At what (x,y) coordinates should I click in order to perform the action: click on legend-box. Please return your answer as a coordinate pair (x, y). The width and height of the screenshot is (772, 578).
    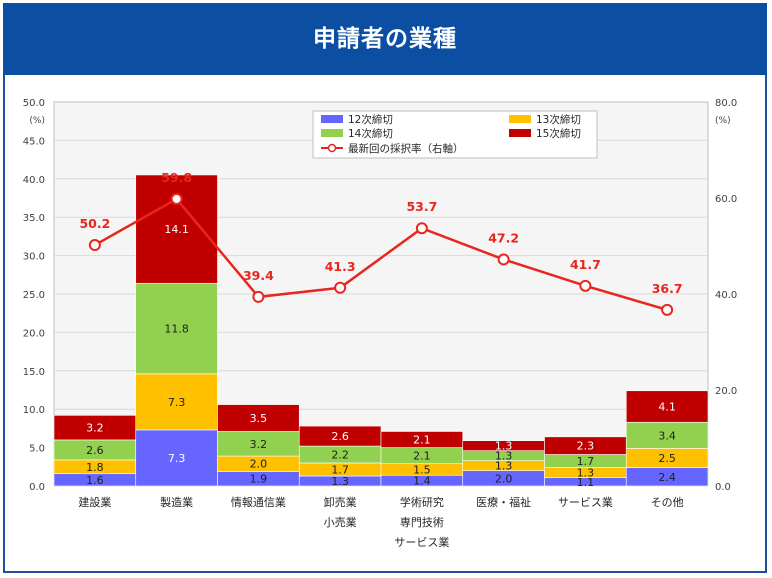
    Looking at the image, I should click on (455, 134).